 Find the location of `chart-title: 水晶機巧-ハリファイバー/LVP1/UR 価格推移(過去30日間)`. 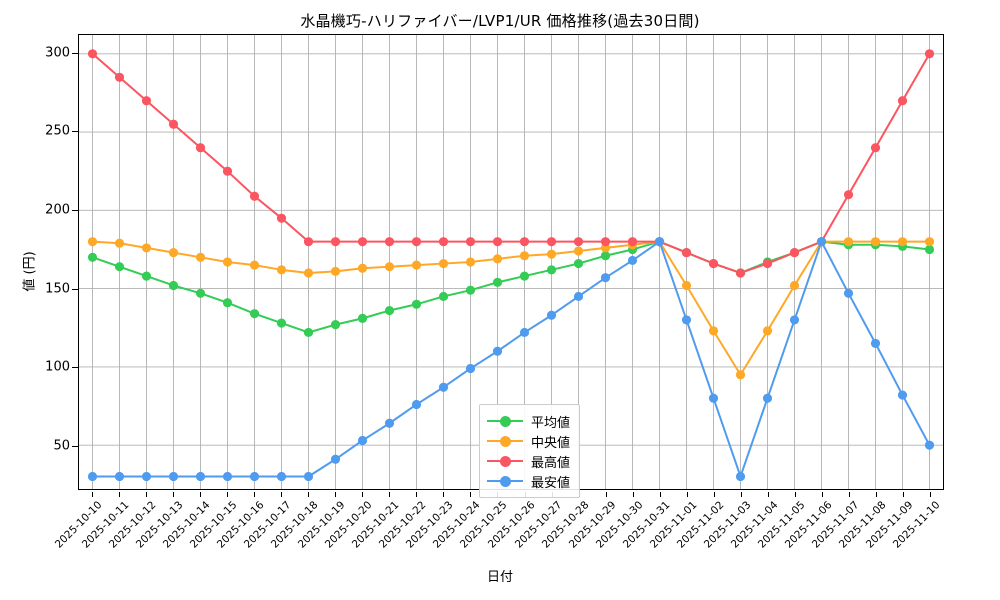

chart-title: 水晶機巧-ハリファイバー/LVP1/UR 価格推移(過去30日間) is located at coordinates (500, 21).